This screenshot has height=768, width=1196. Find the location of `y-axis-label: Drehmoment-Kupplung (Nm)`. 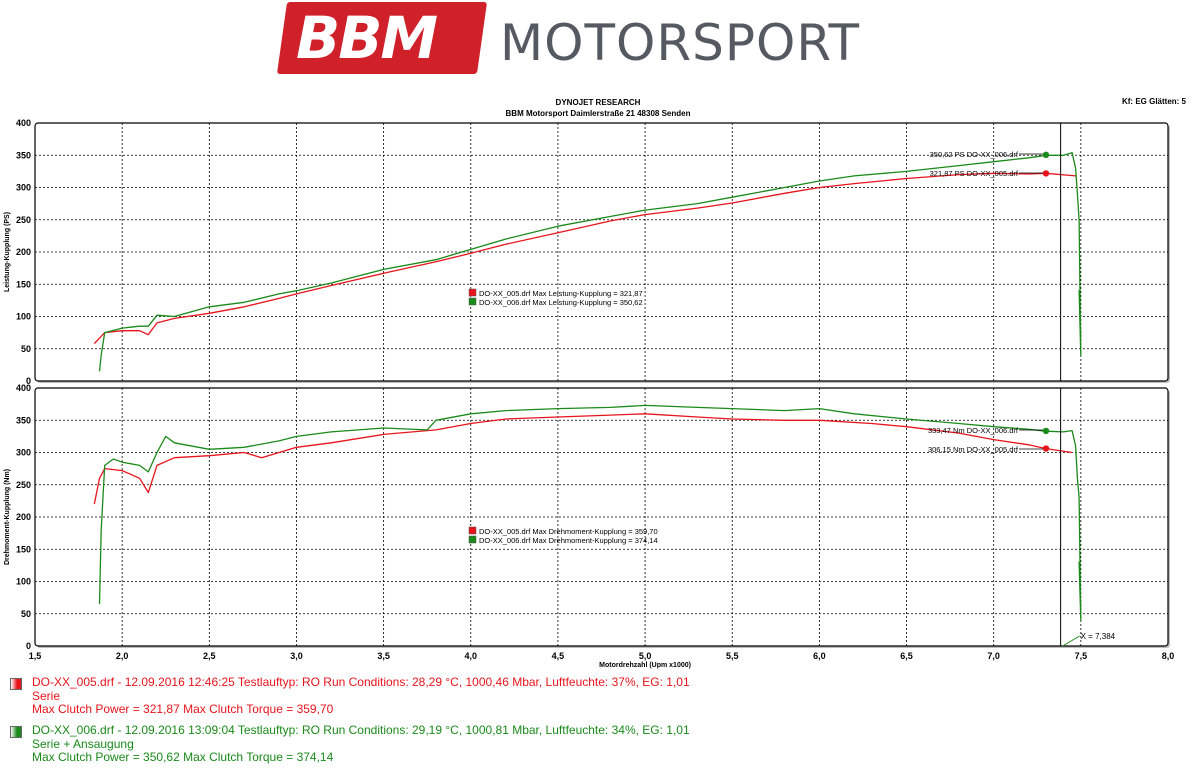

y-axis-label: Drehmoment-Kupplung (Nm) is located at coordinates (7, 517).